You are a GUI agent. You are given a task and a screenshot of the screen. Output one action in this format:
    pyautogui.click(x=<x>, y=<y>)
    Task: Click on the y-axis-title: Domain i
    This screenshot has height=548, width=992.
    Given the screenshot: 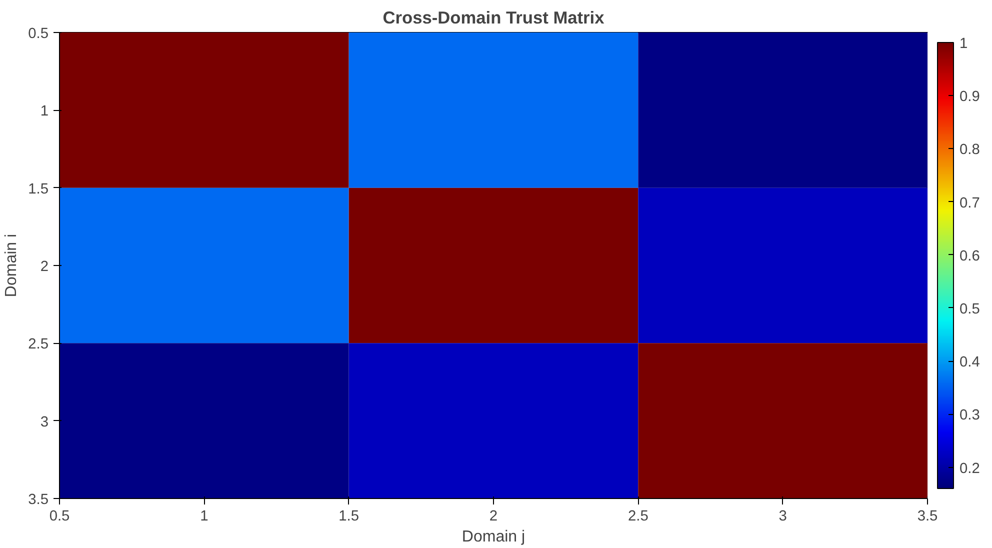 What is the action you would take?
    pyautogui.click(x=11, y=266)
    